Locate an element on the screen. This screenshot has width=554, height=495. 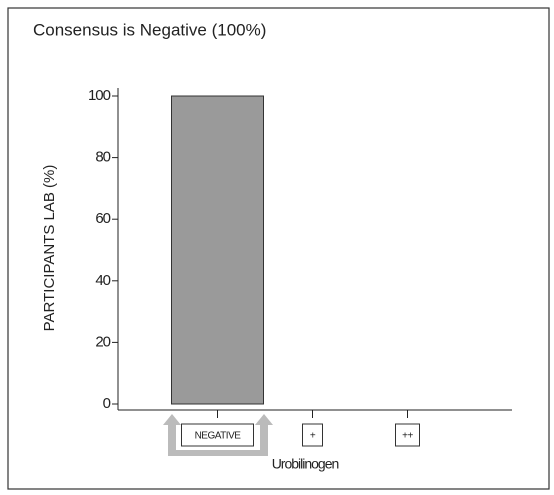
bar is located at coordinates (217, 250).